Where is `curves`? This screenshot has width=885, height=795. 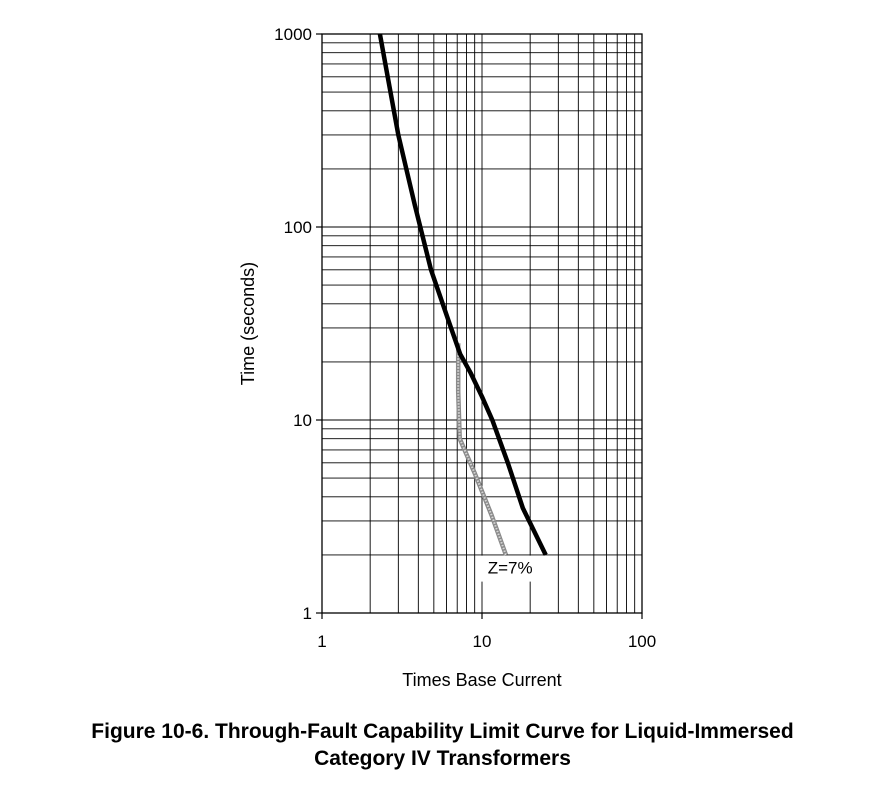
curves is located at coordinates (462, 294).